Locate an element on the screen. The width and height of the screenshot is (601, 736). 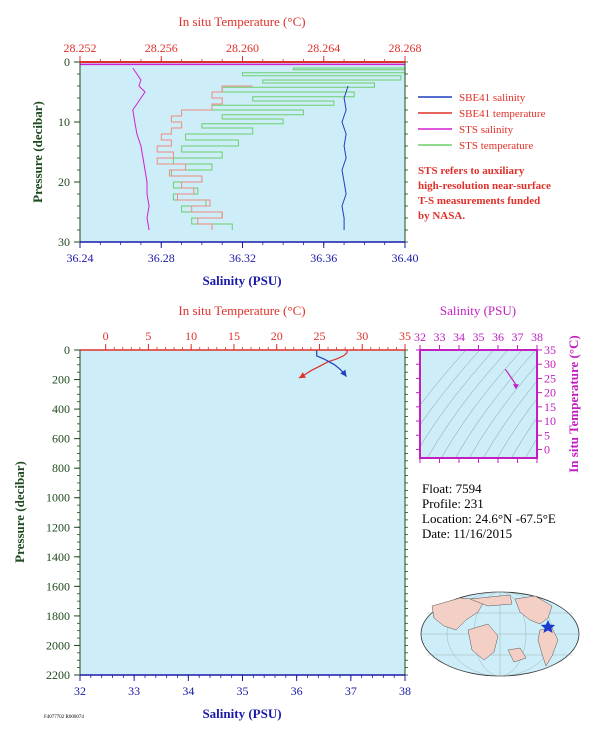
float-location-marker is located at coordinates (548, 626).